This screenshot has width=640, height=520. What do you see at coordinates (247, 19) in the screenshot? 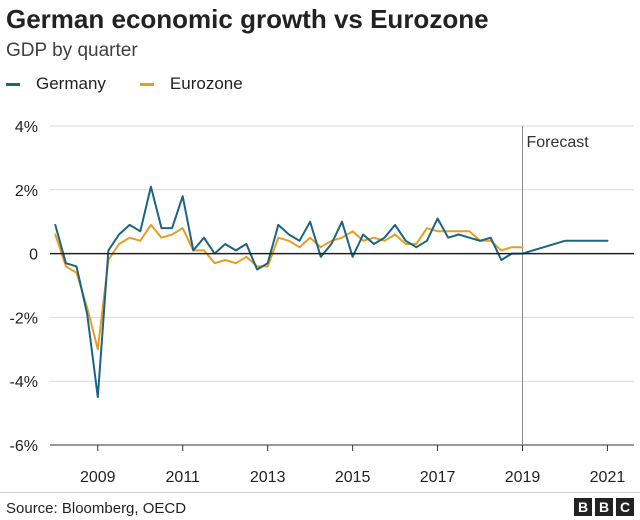
I see `chart-title: German economic growth vs Eurozone` at bounding box center [247, 19].